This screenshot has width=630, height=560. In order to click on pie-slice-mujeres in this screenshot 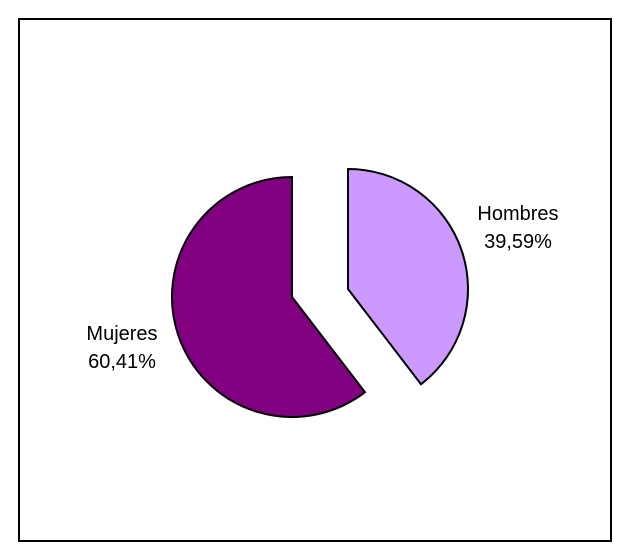, I will do `click(269, 296)`.